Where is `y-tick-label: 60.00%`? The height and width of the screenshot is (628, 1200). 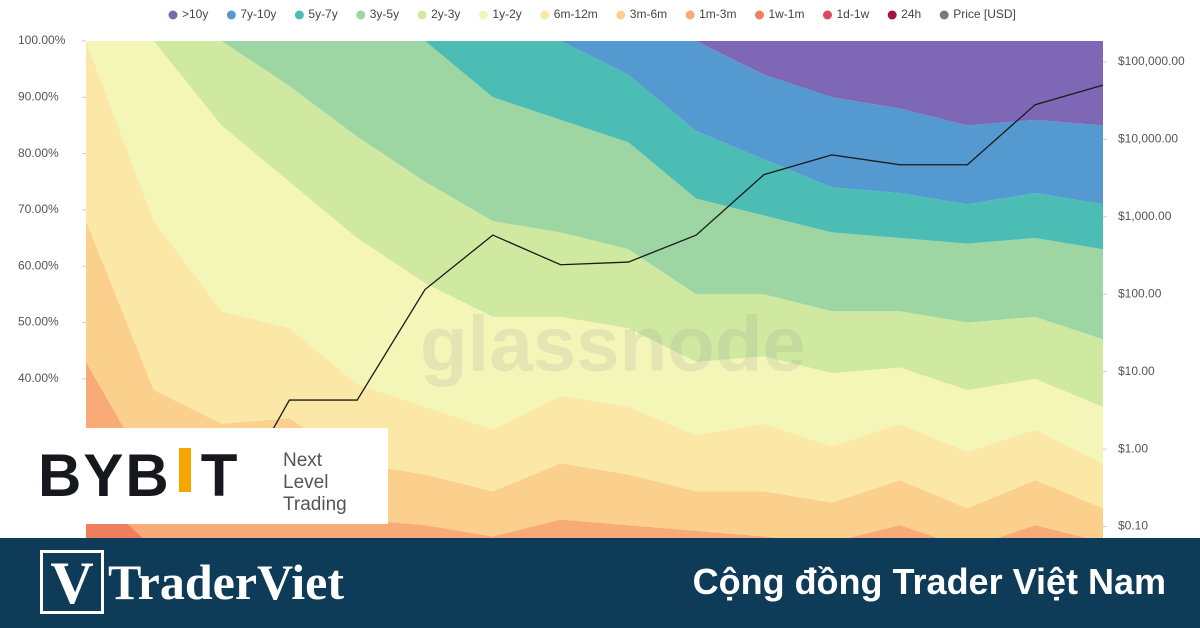 y-tick-label: 60.00% is located at coordinates (38, 265).